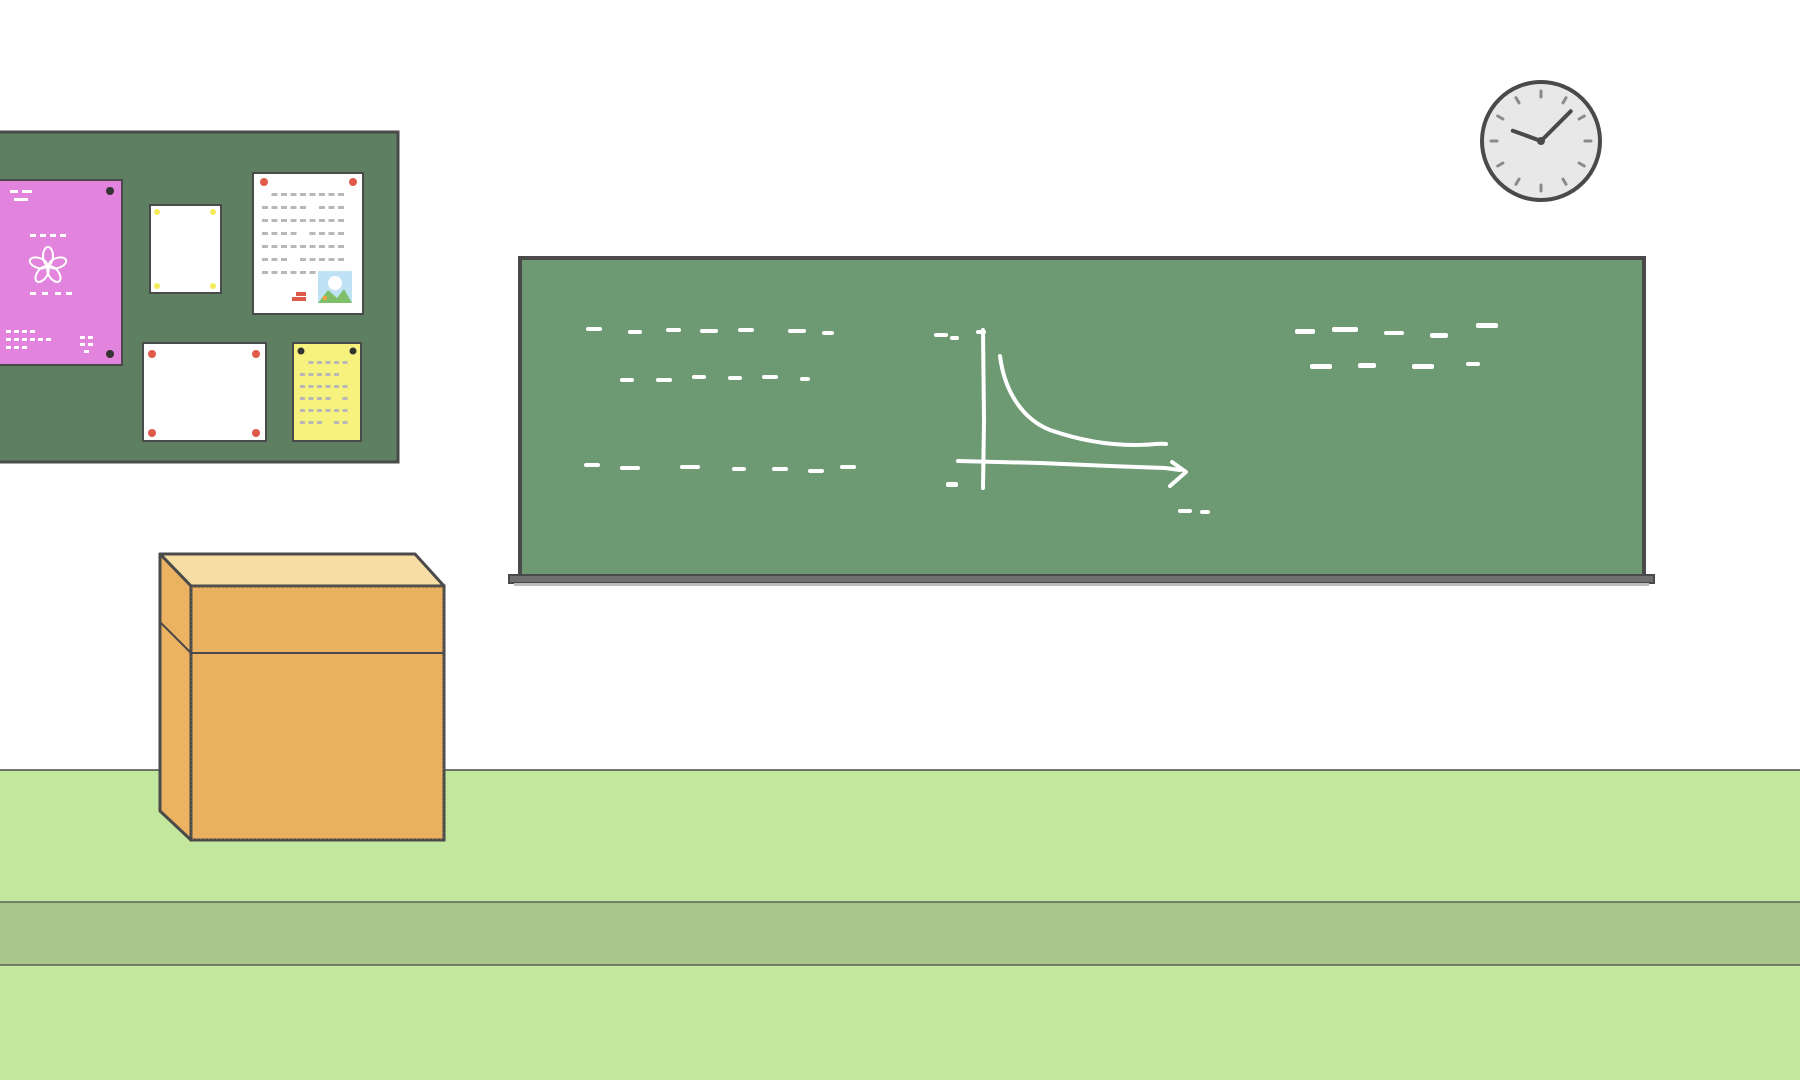 This screenshot has width=1800, height=1080. What do you see at coordinates (1526, 135) in the screenshot?
I see `clock-hour-hand` at bounding box center [1526, 135].